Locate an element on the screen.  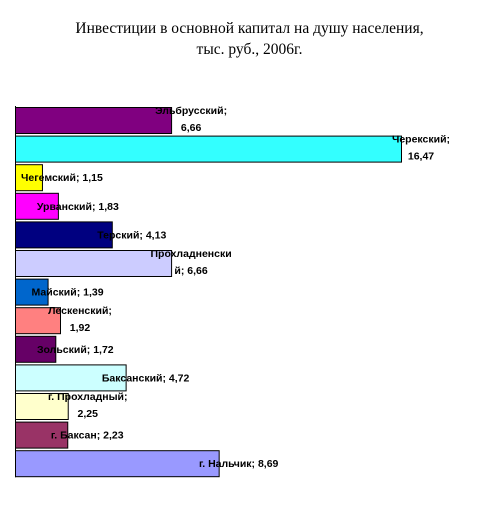
bar-label-8-line-2: 1,92 is located at coordinates (80, 328).